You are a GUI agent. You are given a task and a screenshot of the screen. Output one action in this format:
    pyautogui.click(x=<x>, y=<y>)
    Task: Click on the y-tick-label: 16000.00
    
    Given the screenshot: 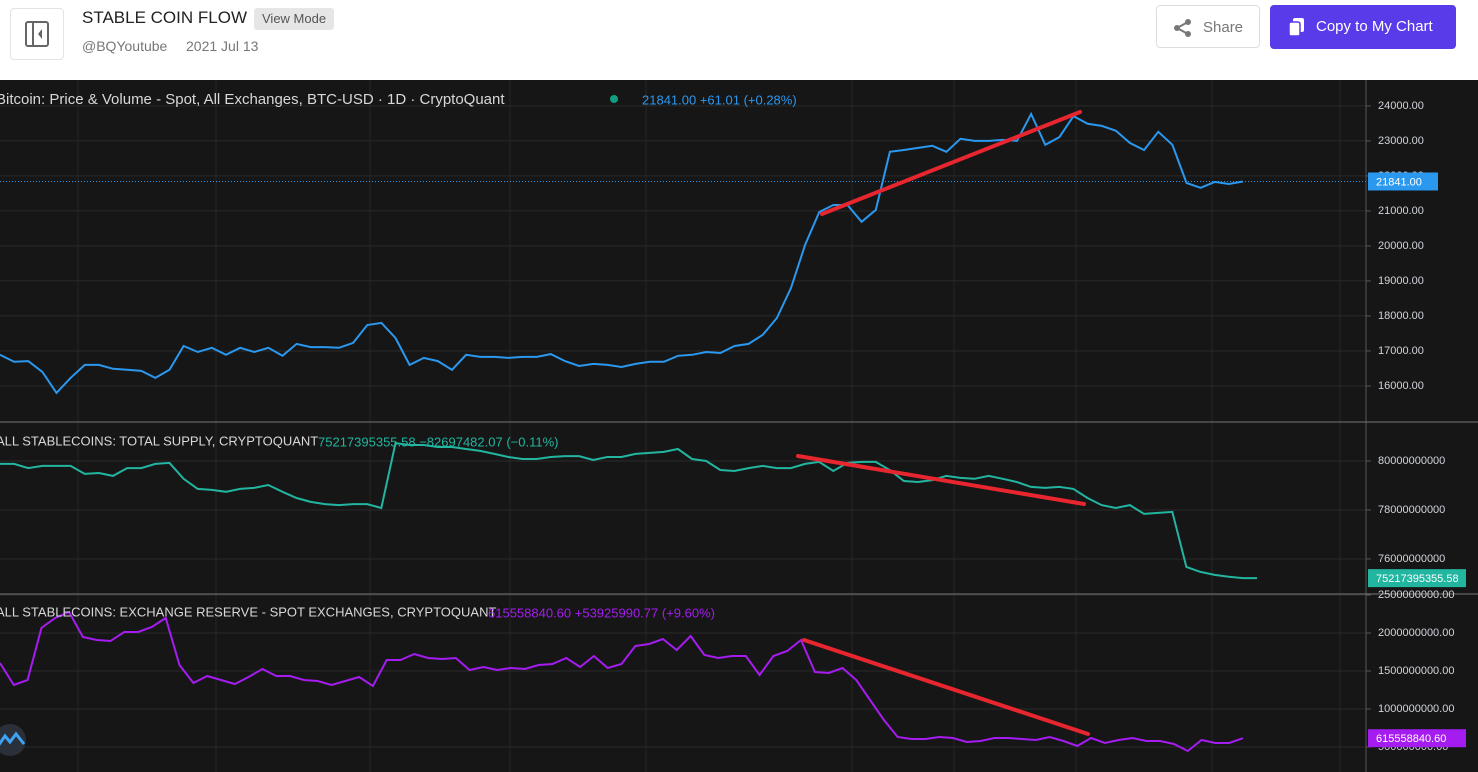 What is the action you would take?
    pyautogui.click(x=1401, y=386)
    